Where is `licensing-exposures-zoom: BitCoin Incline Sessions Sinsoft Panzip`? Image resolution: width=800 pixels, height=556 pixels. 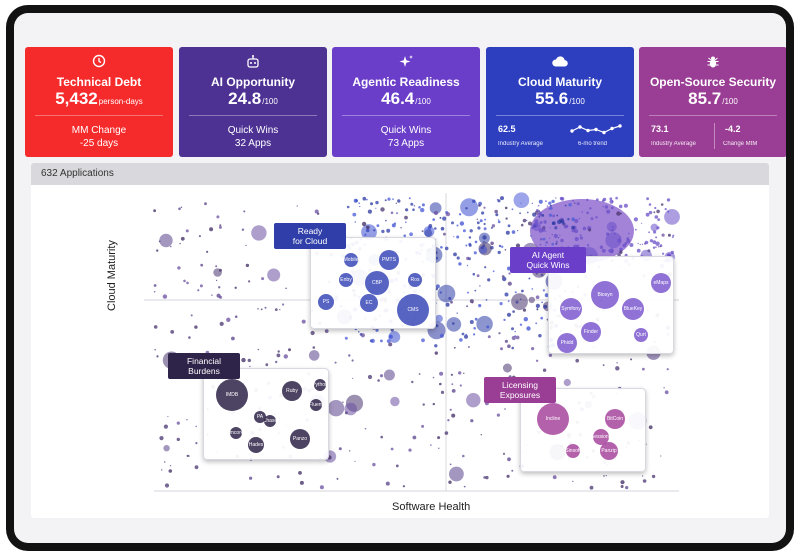
licensing-exposures-zoom: BitCoin Incline Sessions Sinsoft Panzip is located at coordinates (583, 430).